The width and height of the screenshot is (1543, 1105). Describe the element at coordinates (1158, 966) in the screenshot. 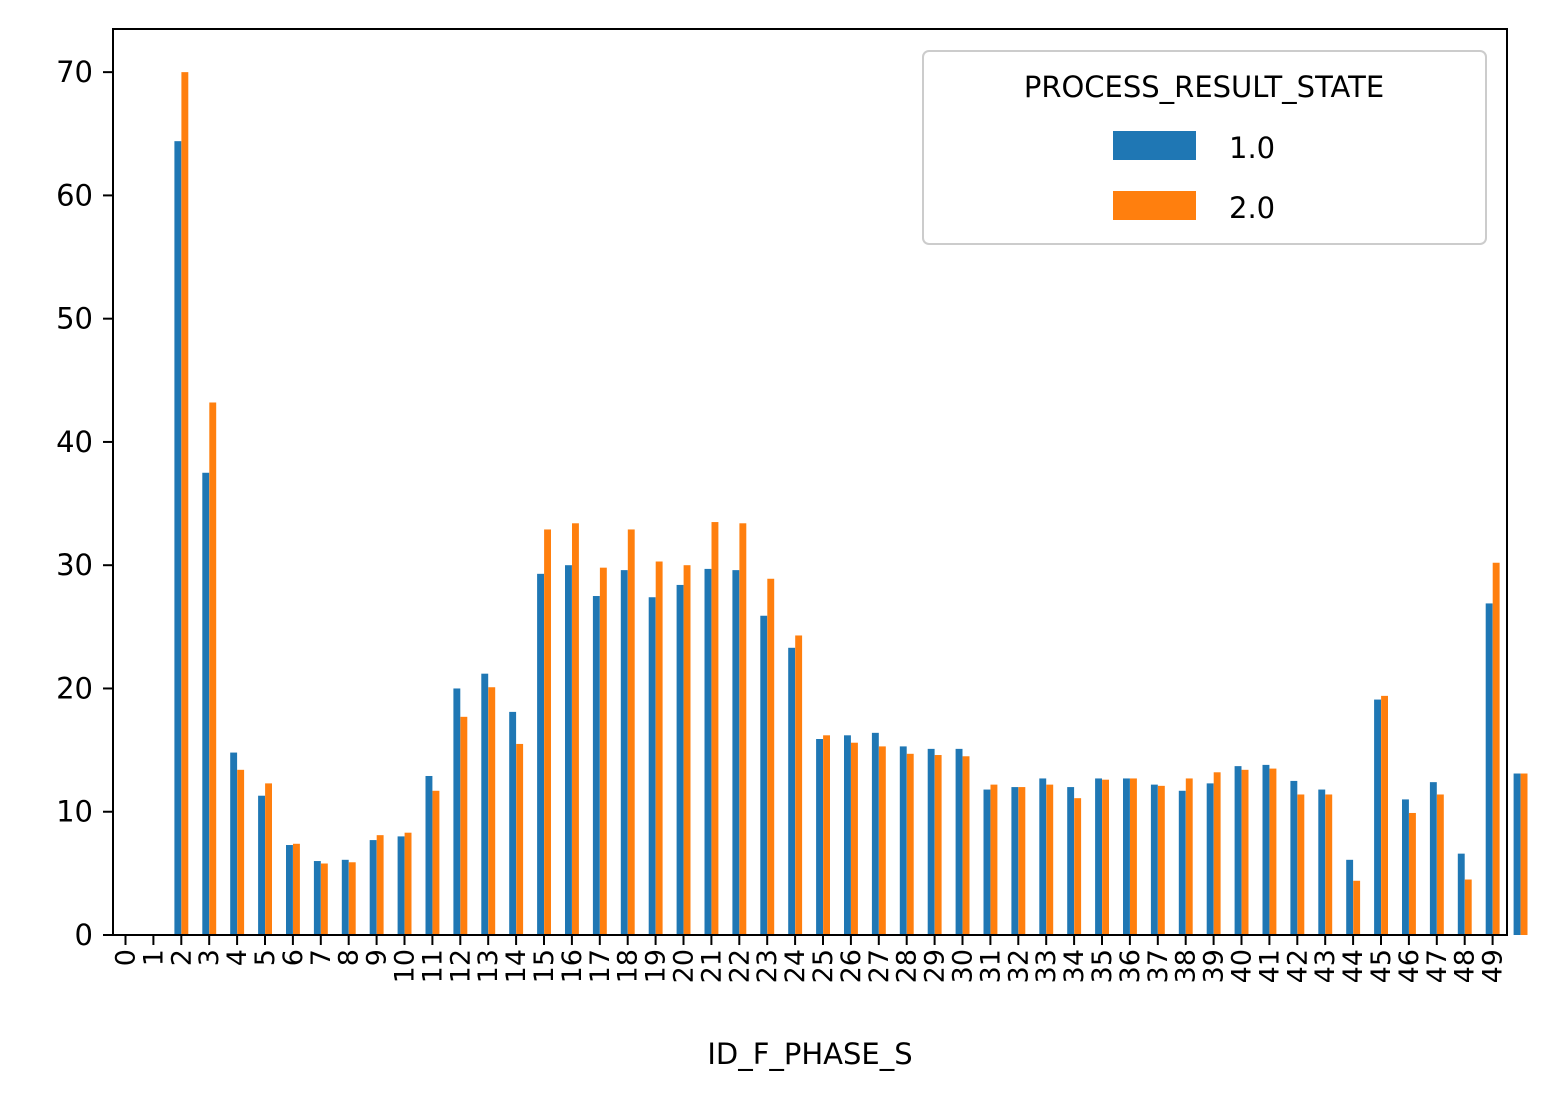

I see `x-tick-label: 37` at that location.